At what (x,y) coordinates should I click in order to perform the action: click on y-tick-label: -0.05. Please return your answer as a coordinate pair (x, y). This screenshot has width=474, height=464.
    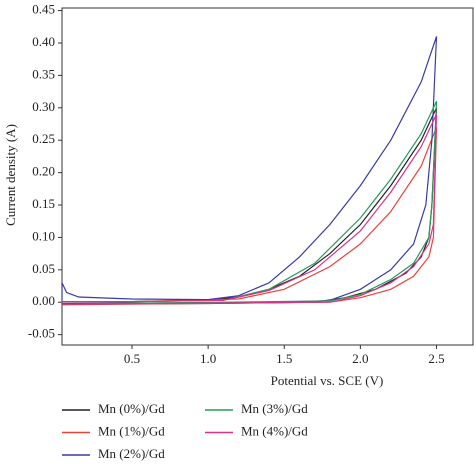
    Looking at the image, I should click on (41, 333).